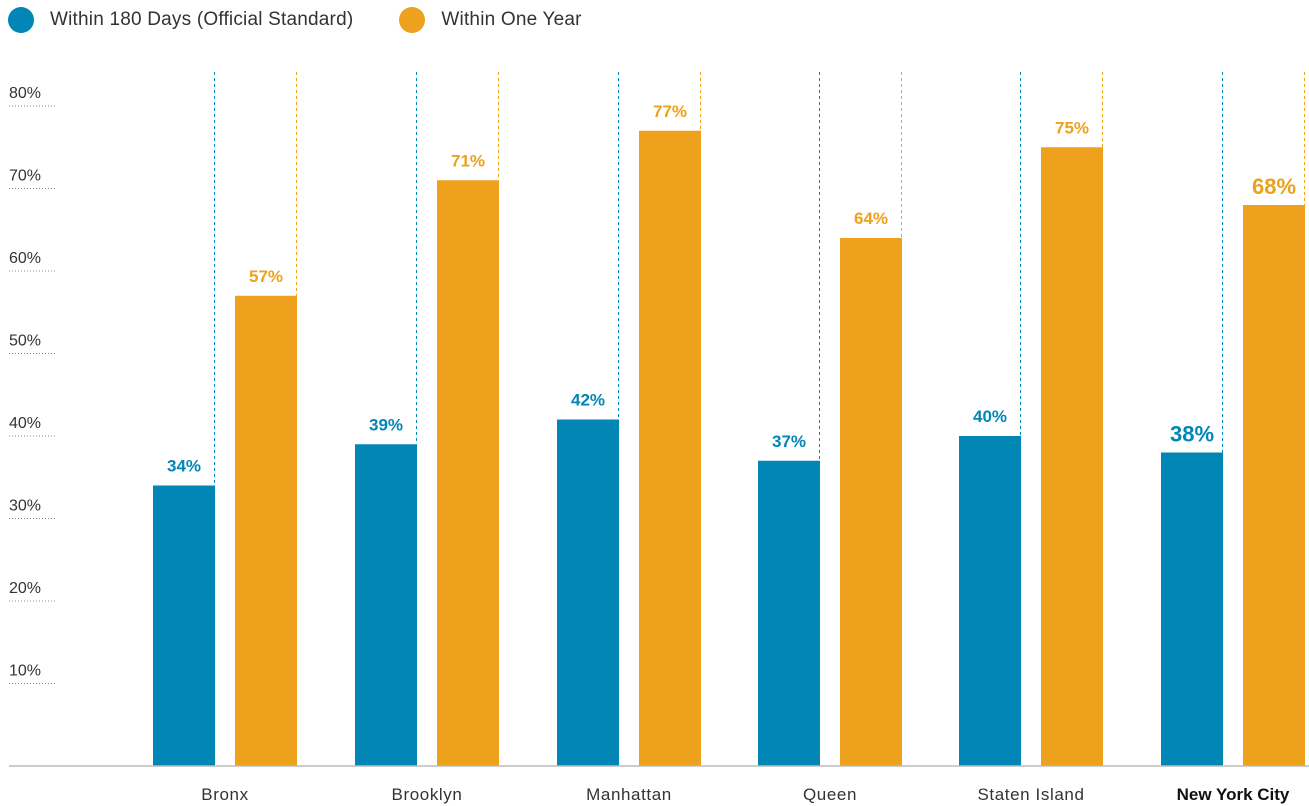 The height and width of the screenshot is (806, 1309). What do you see at coordinates (25, 341) in the screenshot?
I see `y-tick-label: 50%` at bounding box center [25, 341].